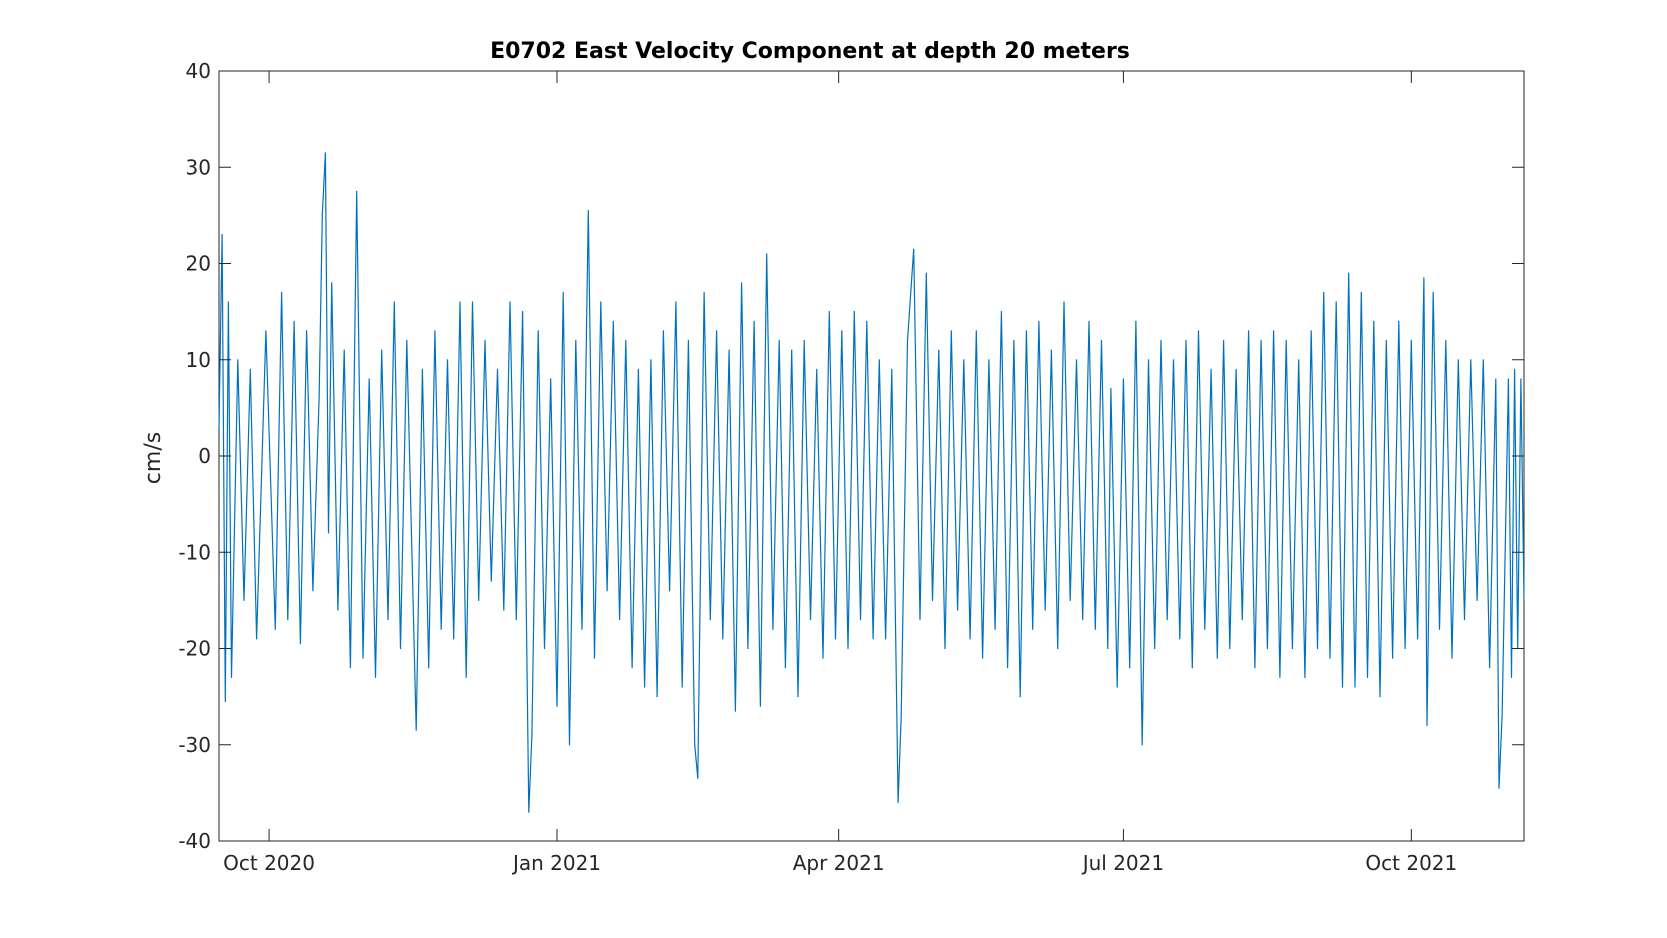 Image resolution: width=1667 pixels, height=938 pixels. I want to click on y-tick-label: -20, so click(194, 649).